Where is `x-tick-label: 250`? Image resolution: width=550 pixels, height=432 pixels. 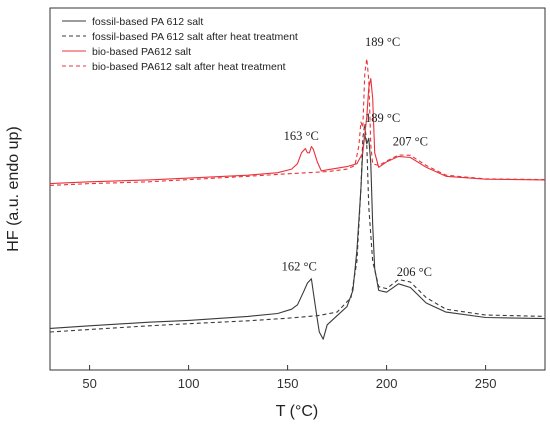
x-tick-label: 250 is located at coordinates (486, 383).